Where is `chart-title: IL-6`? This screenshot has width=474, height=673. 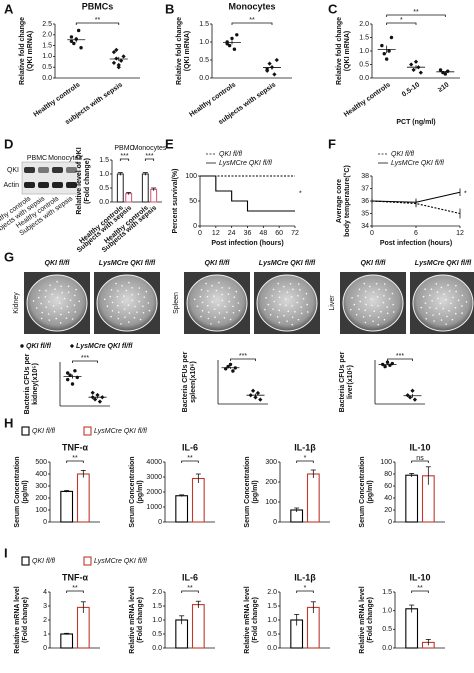
chart-title: IL-6 is located at coordinates (190, 447).